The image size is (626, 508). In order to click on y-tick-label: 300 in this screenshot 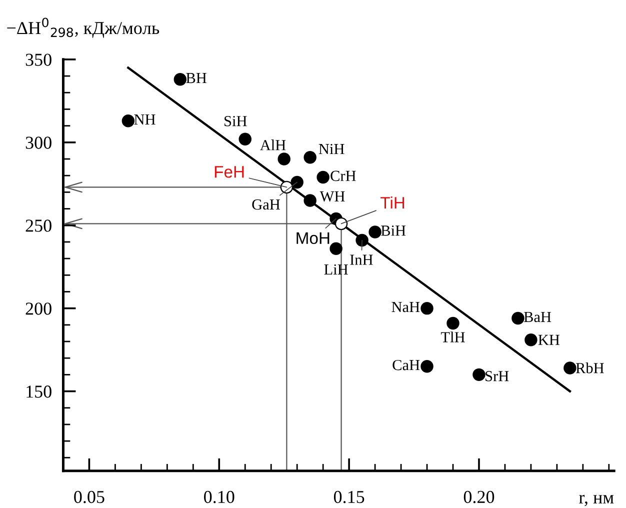, I will do `click(39, 142)`.